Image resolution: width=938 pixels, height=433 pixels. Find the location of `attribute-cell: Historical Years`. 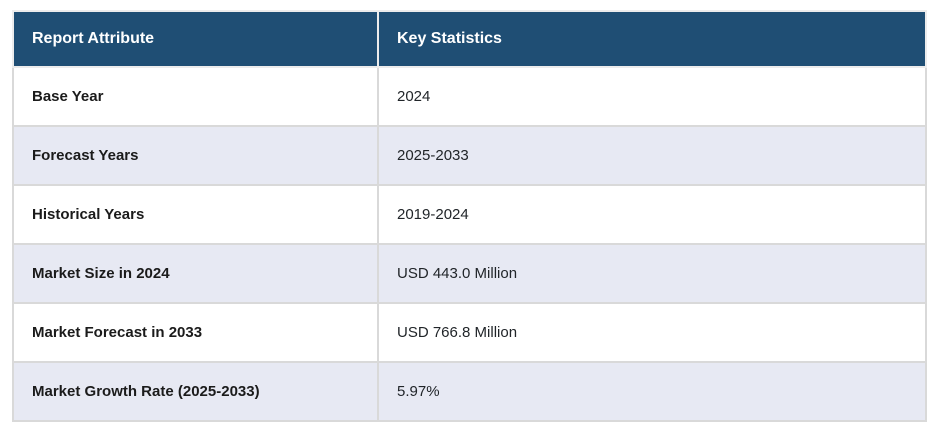

attribute-cell: Historical Years is located at coordinates (195, 214).